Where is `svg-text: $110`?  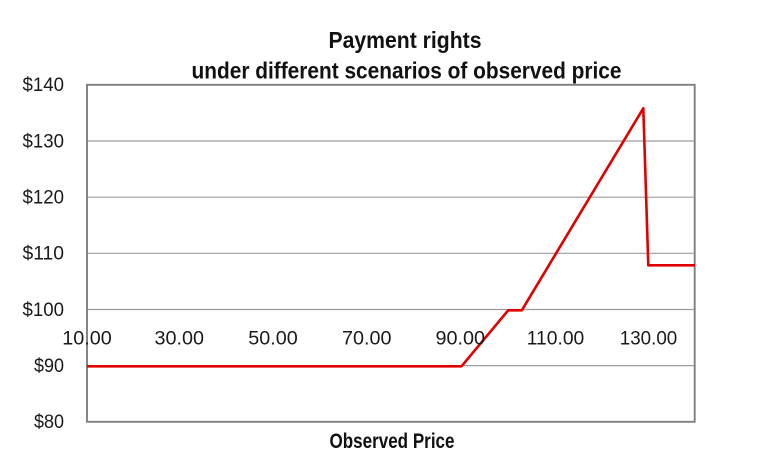 svg-text: $110 is located at coordinates (44, 254).